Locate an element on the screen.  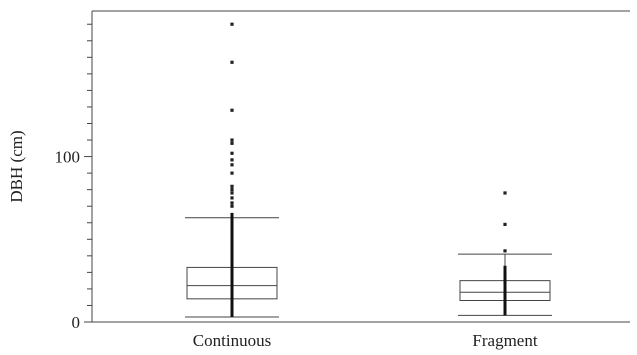
box-group-fragment is located at coordinates (505, 253).